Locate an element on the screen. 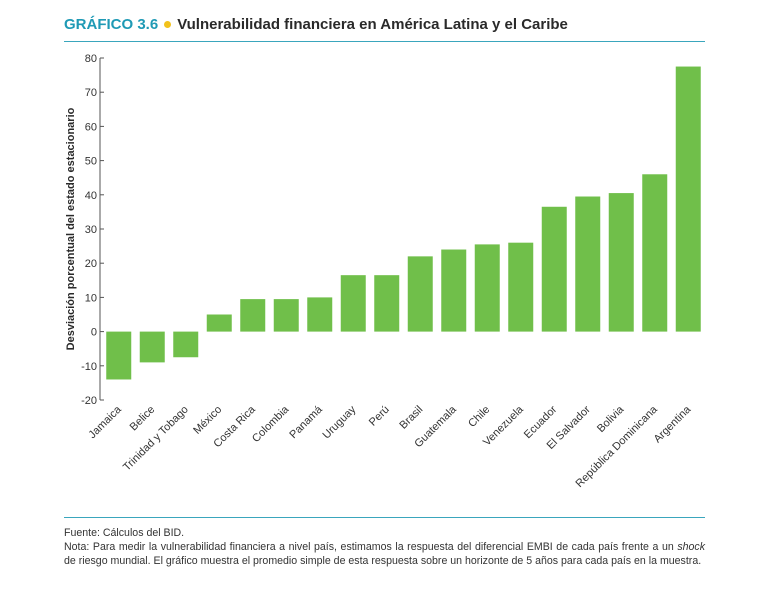 The image size is (770, 596). x-tick-label: Argentina is located at coordinates (673, 424).